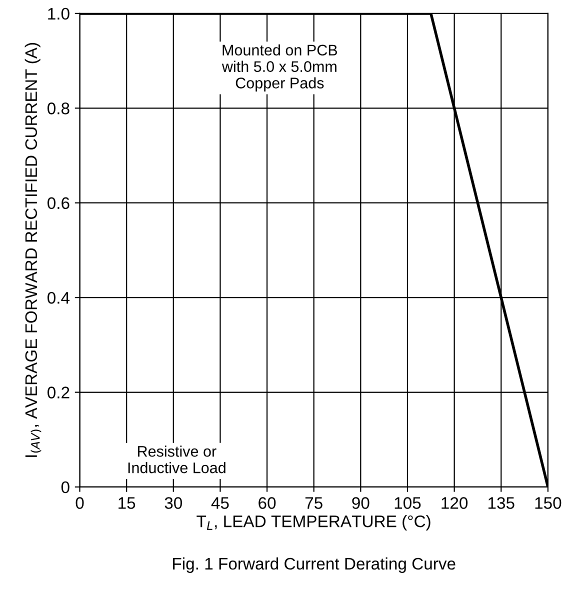 The image size is (578, 611). I want to click on y-axis-title: I$_{(AV)}$, AVERAGE FORWARD RECTIFIED CURRENT (A), so click(33, 250).